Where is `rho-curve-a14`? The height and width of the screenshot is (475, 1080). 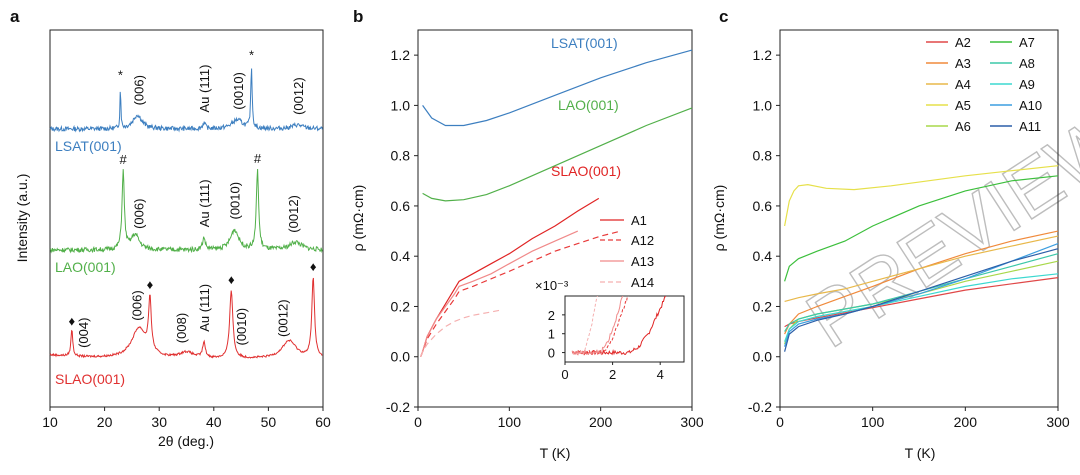 rho-curve-a14 is located at coordinates (460, 333).